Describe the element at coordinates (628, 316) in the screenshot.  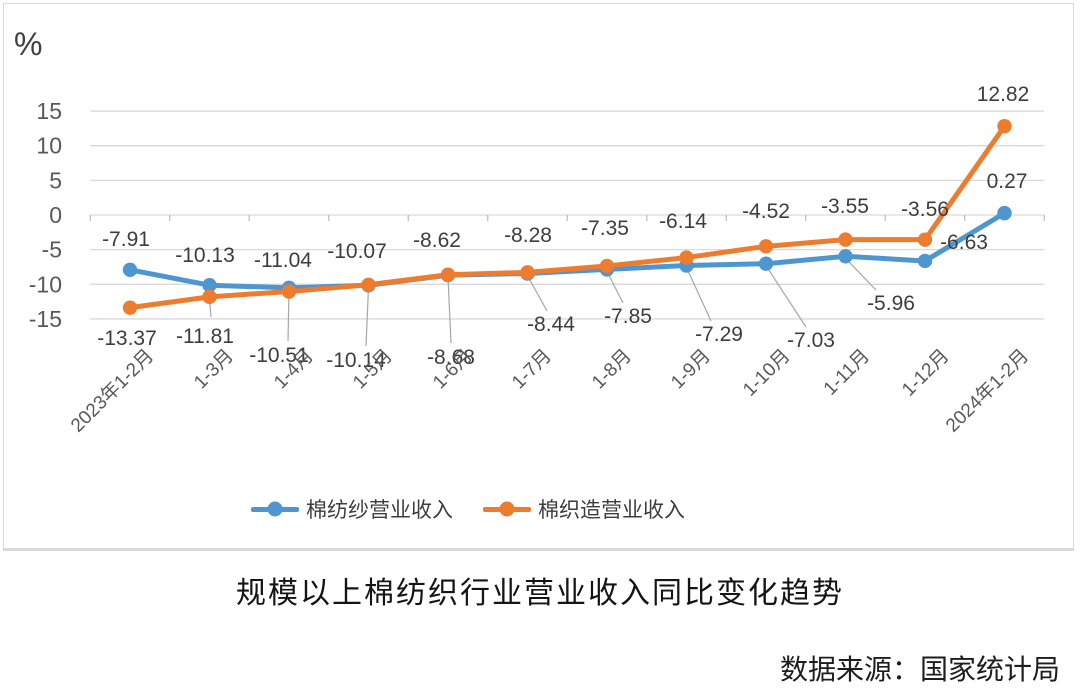
I see `data-point-label: -7.85` at that location.